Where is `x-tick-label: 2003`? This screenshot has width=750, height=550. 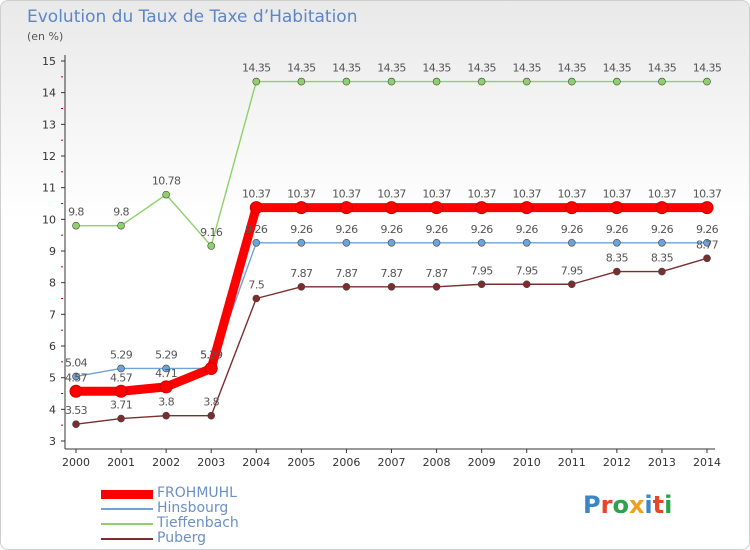 x-tick-label: 2003 is located at coordinates (211, 462).